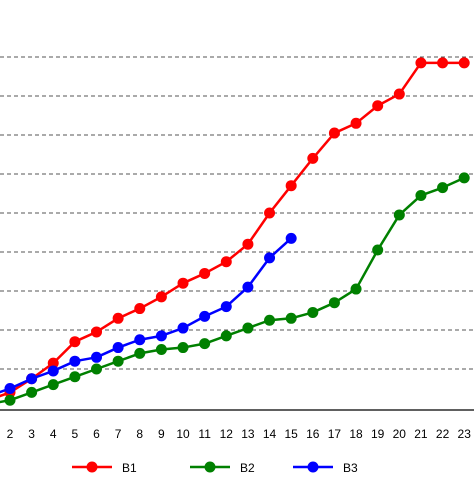 This screenshot has height=479, width=474. I want to click on legend-label: B3, so click(350, 467).